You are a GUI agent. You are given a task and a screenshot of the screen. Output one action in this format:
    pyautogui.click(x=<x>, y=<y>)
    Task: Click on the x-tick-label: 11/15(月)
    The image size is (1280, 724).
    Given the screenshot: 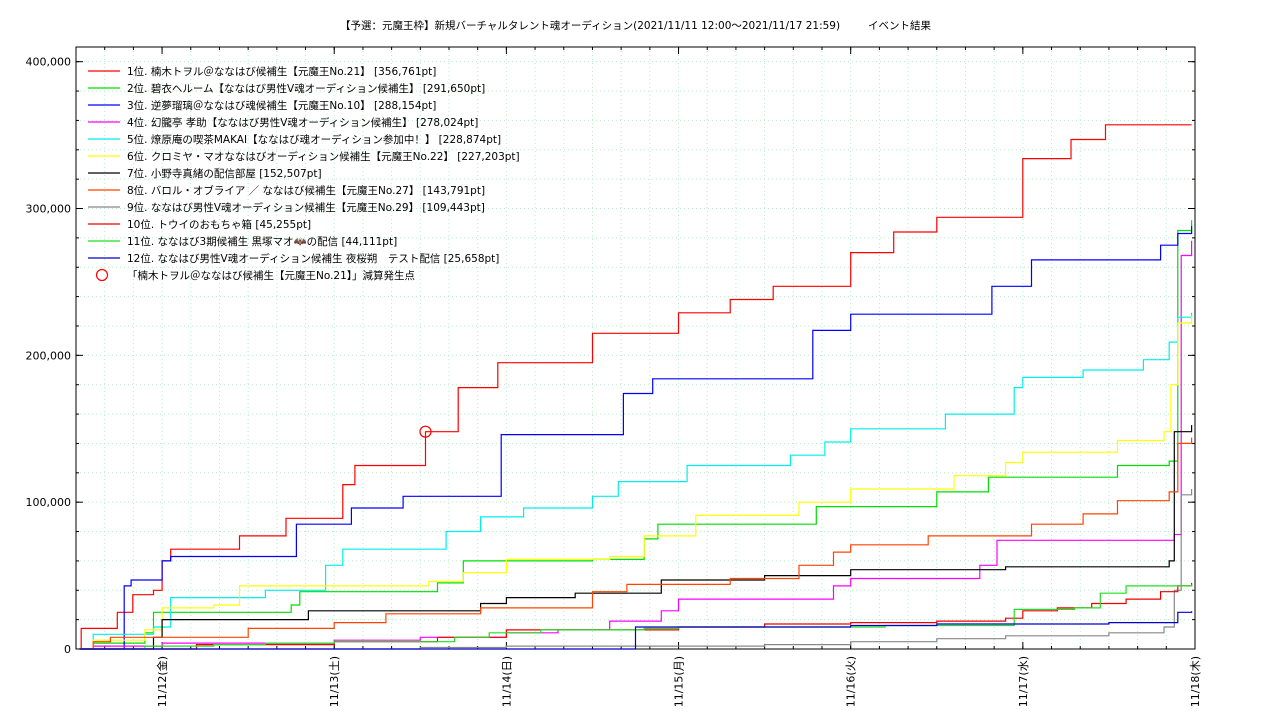 What is the action you would take?
    pyautogui.click(x=679, y=681)
    